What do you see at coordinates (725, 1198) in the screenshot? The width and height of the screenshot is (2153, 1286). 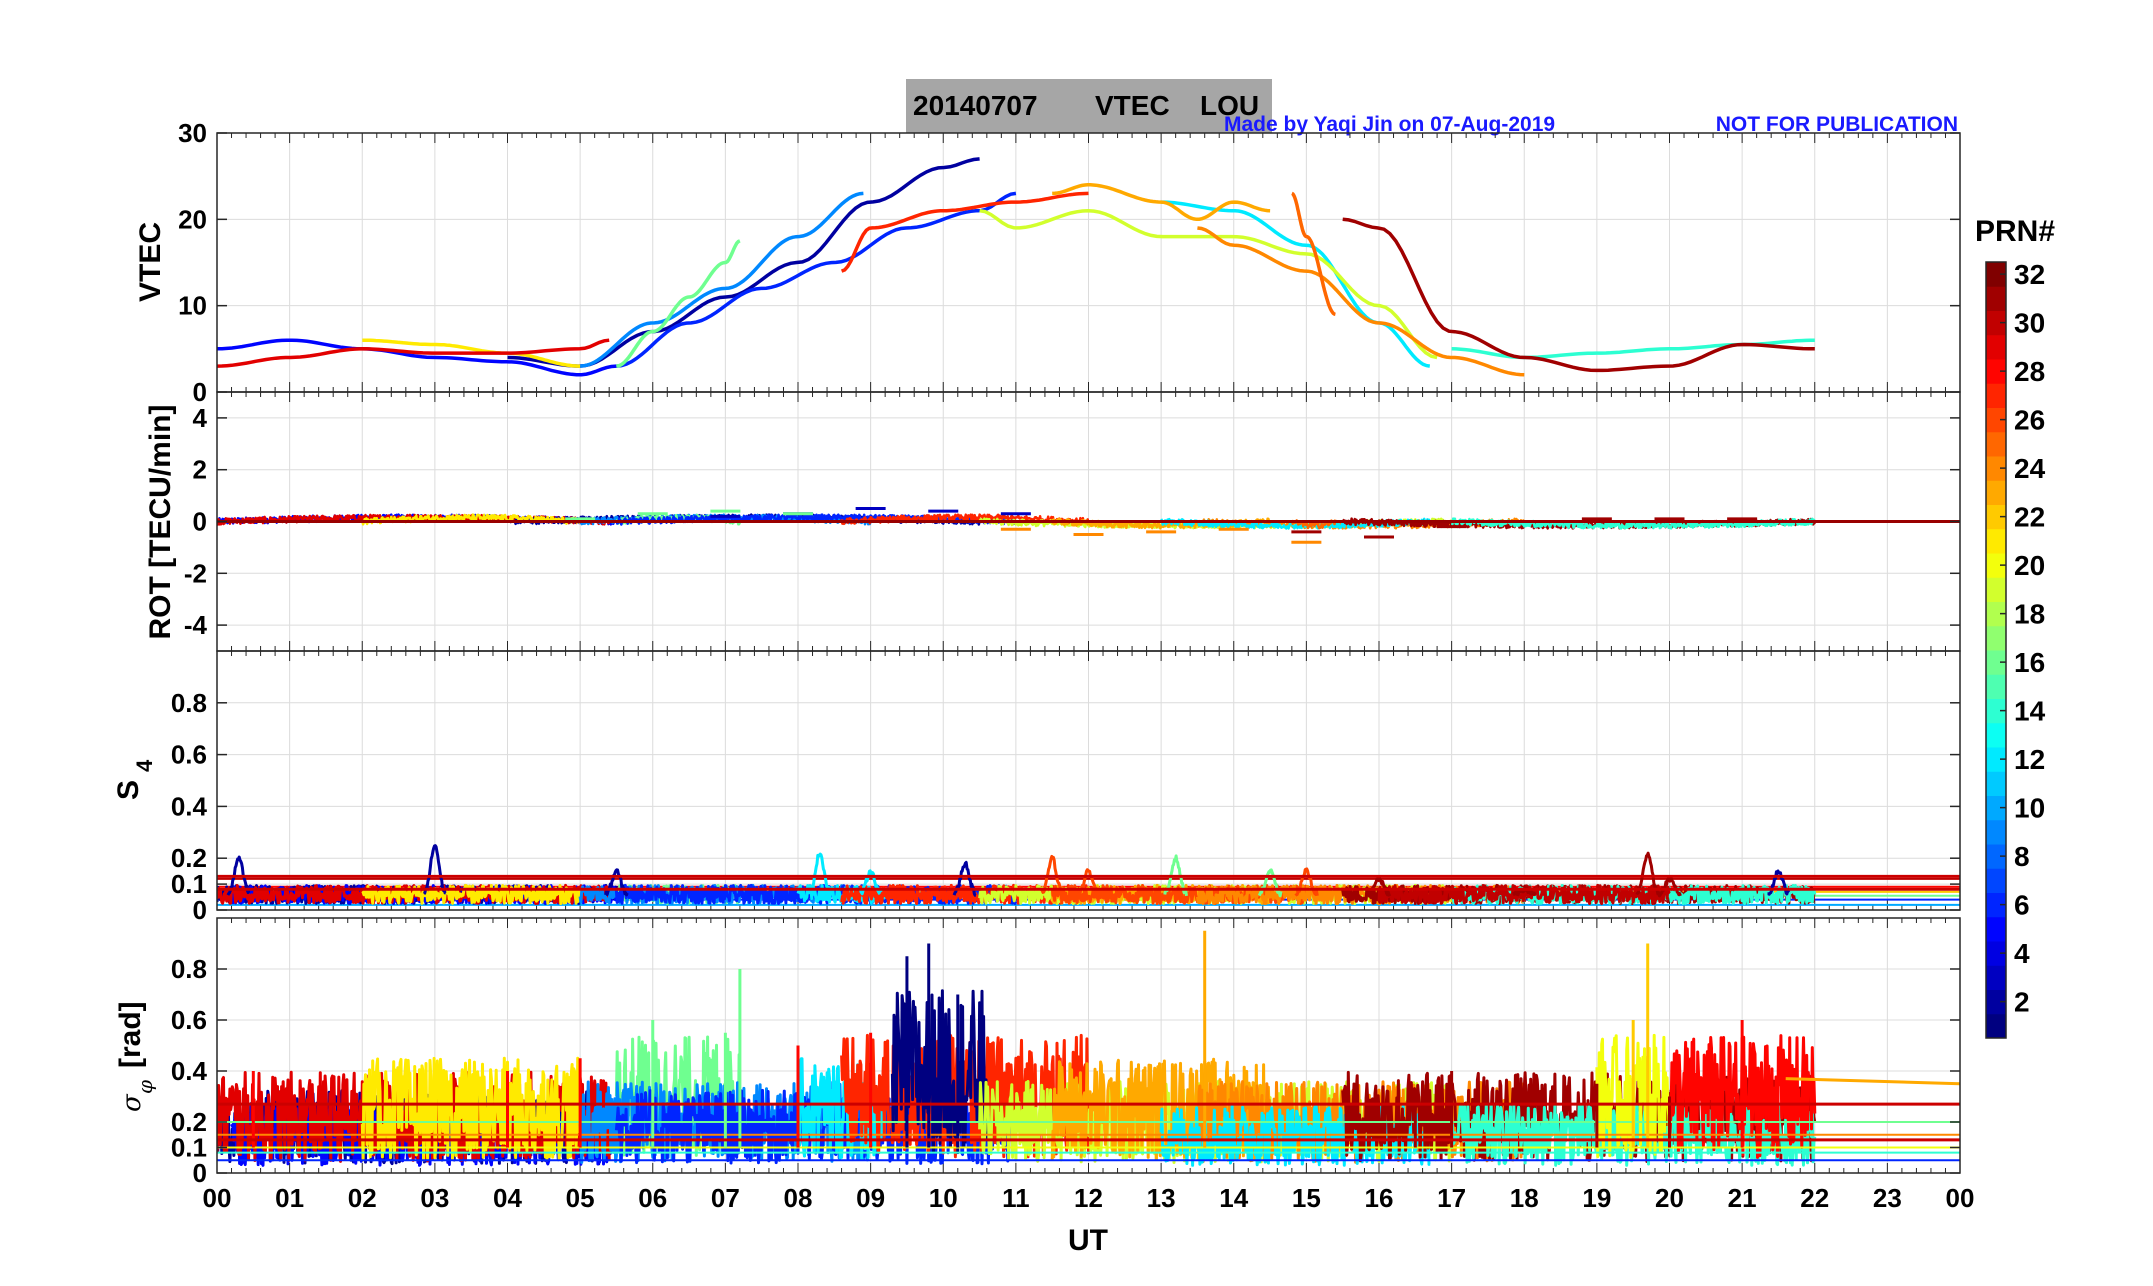 I see `xtick-label: 07` at bounding box center [725, 1198].